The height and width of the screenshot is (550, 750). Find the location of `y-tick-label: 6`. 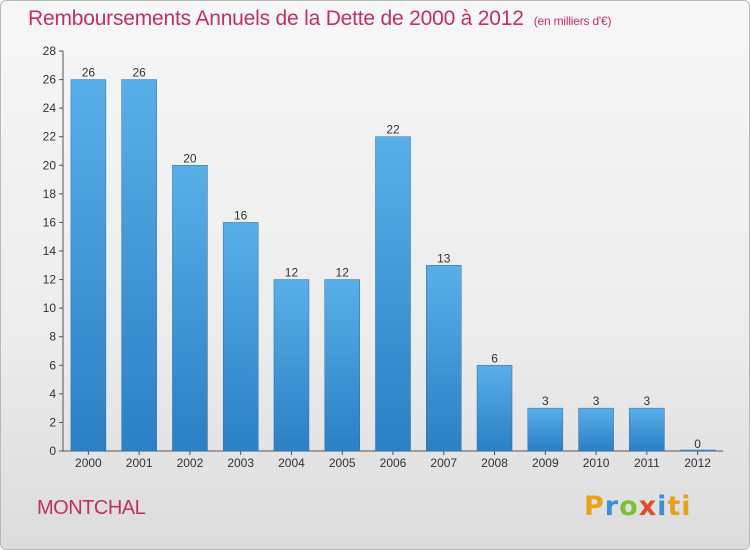

y-tick-label: 6 is located at coordinates (52, 365).